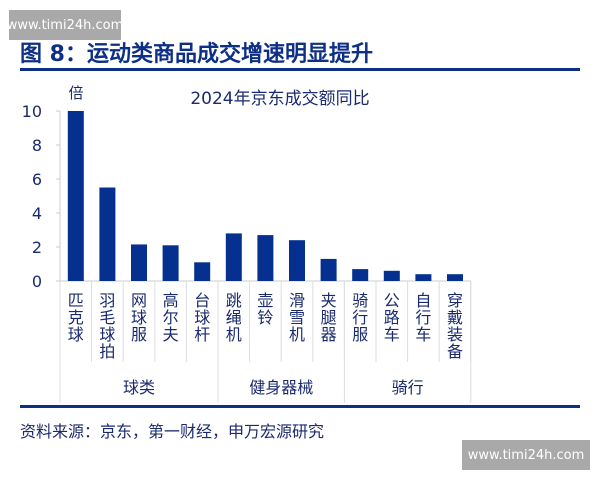 This screenshot has width=600, height=480. What do you see at coordinates (265, 309) in the screenshot?
I see `category-label: 壶铃` at bounding box center [265, 309].